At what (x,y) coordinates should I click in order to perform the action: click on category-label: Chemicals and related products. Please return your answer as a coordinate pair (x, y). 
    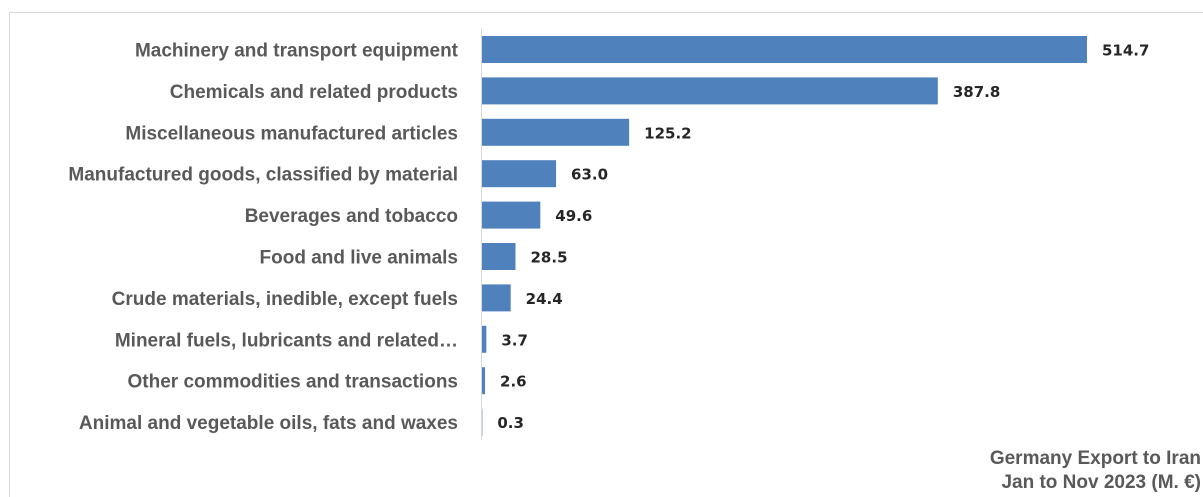
    Looking at the image, I should click on (314, 92).